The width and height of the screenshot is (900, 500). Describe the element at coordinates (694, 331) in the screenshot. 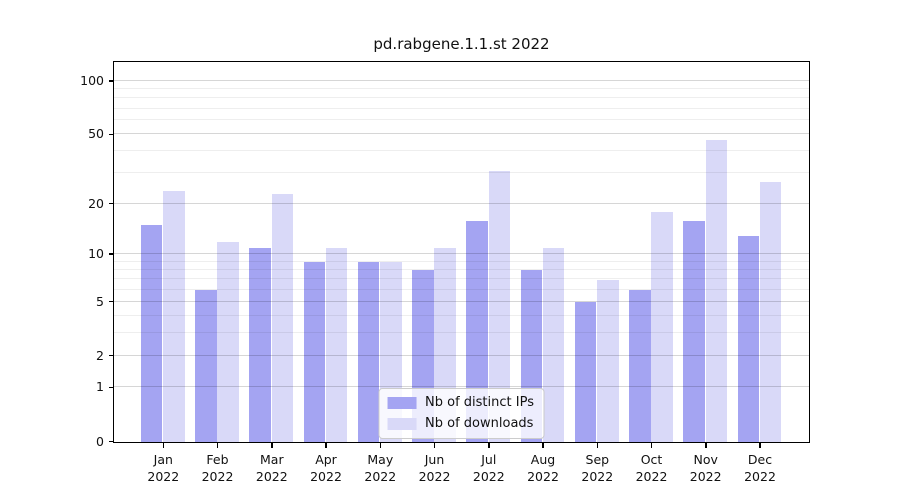

I see `bar-distinct-ips-nov` at that location.